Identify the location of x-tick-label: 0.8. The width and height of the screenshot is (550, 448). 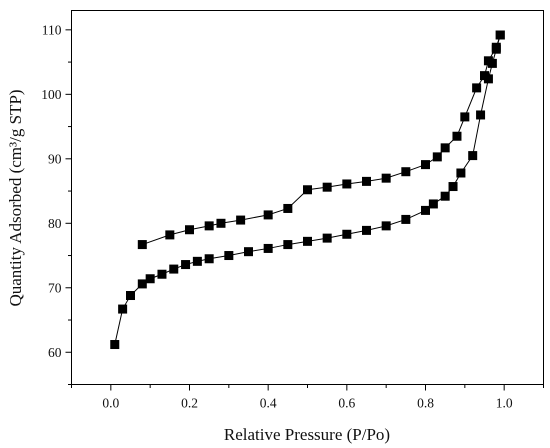
(425, 403).